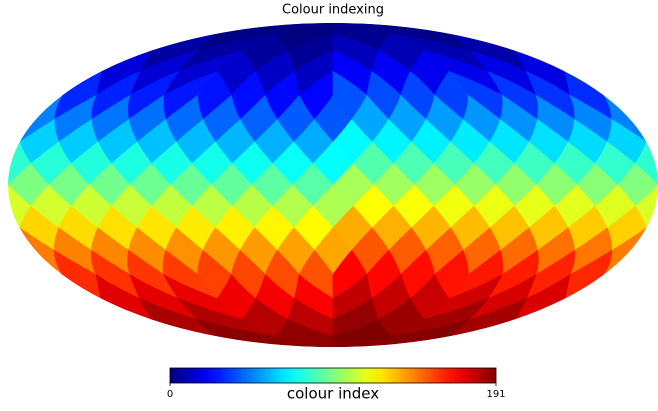 The height and width of the screenshot is (411, 658). Describe the element at coordinates (333, 10) in the screenshot. I see `chart-title: Colour indexing` at that location.